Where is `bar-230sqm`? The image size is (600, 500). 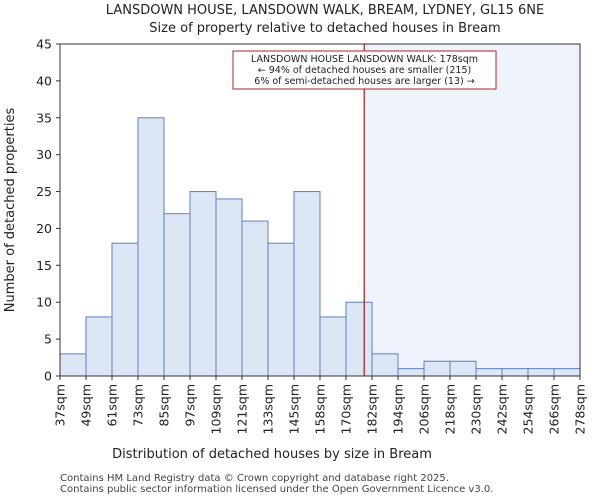
bar-230sqm is located at coordinates (489, 372).